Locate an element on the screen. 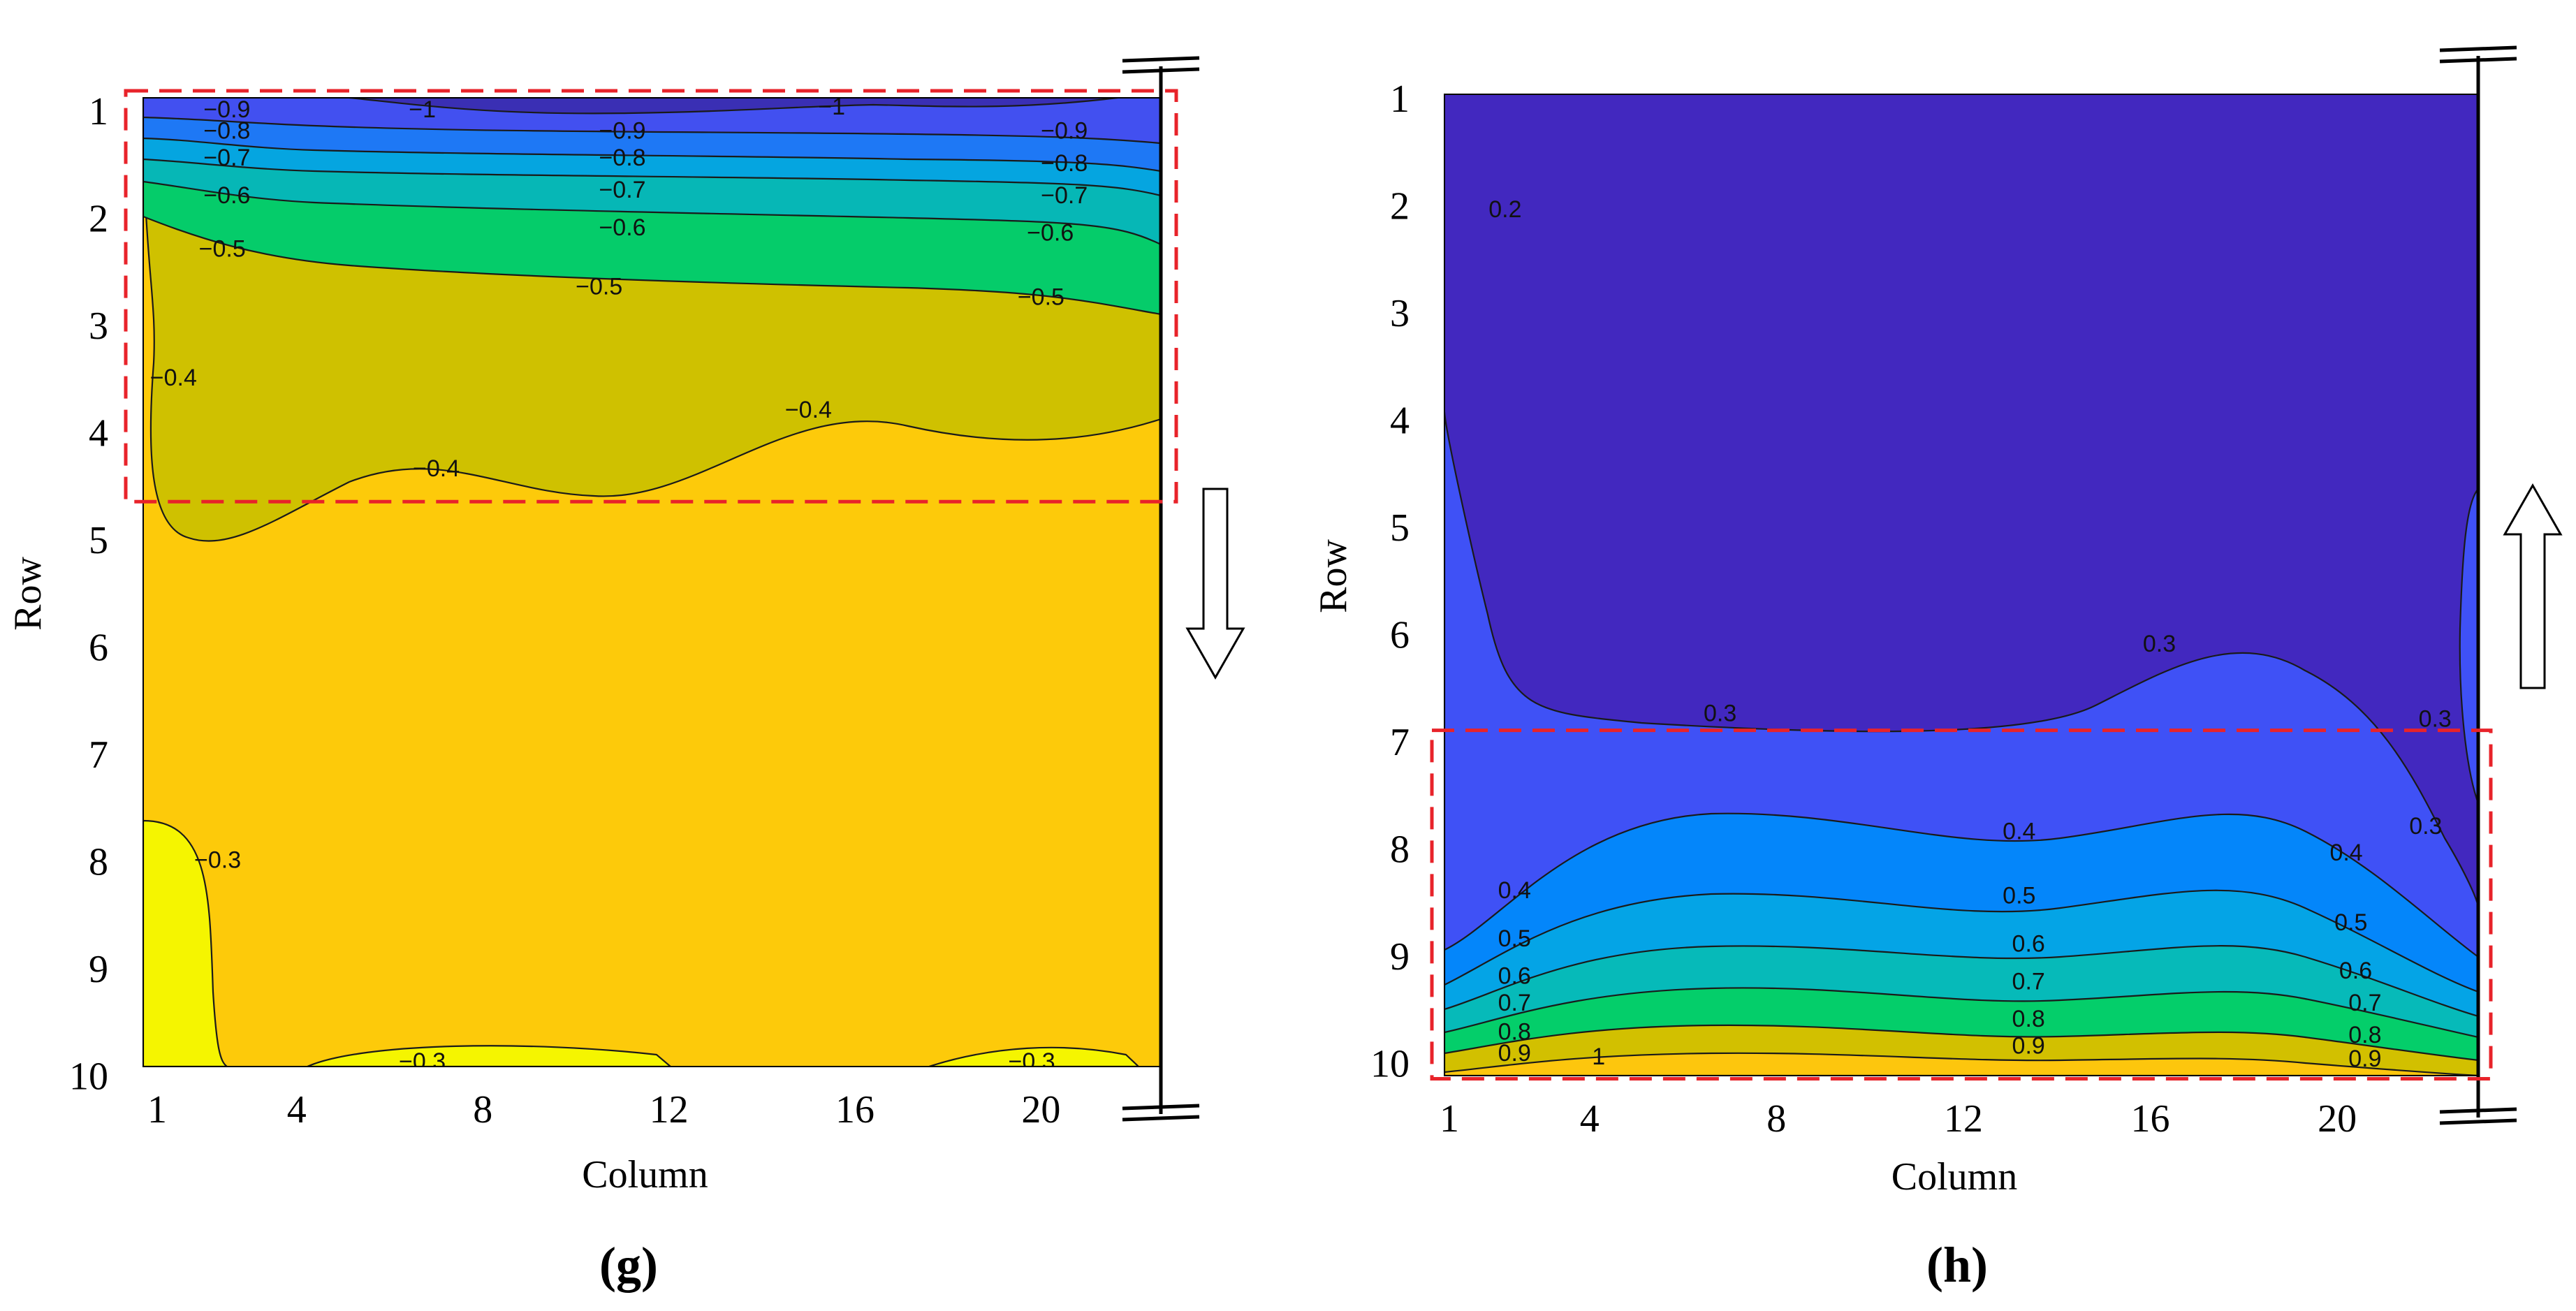 The height and width of the screenshot is (1311, 2576). arrow-up-icon is located at coordinates (2533, 586).